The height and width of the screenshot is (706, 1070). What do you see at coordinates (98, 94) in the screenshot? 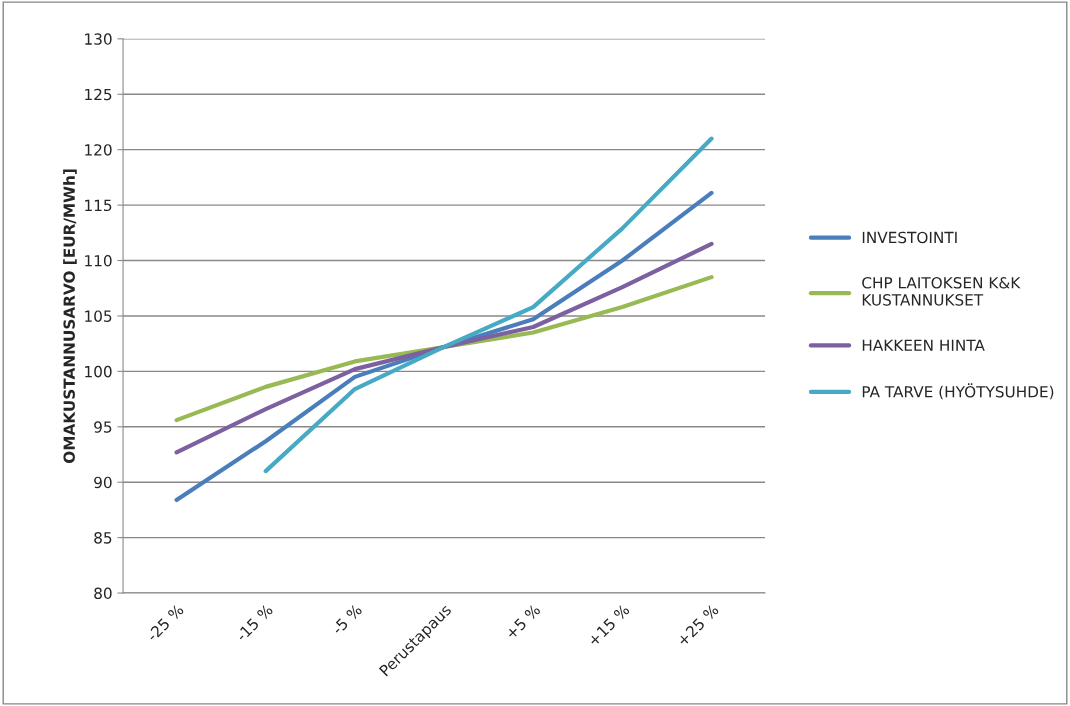
I see `y-tick-label: 125` at bounding box center [98, 94].